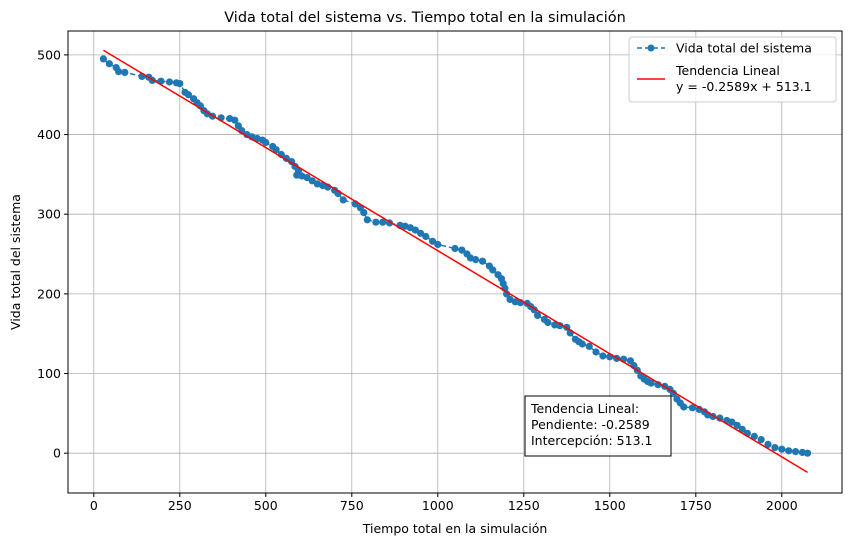  What do you see at coordinates (15, 262) in the screenshot?
I see `y-axis-label: Vida total del sistema` at bounding box center [15, 262].